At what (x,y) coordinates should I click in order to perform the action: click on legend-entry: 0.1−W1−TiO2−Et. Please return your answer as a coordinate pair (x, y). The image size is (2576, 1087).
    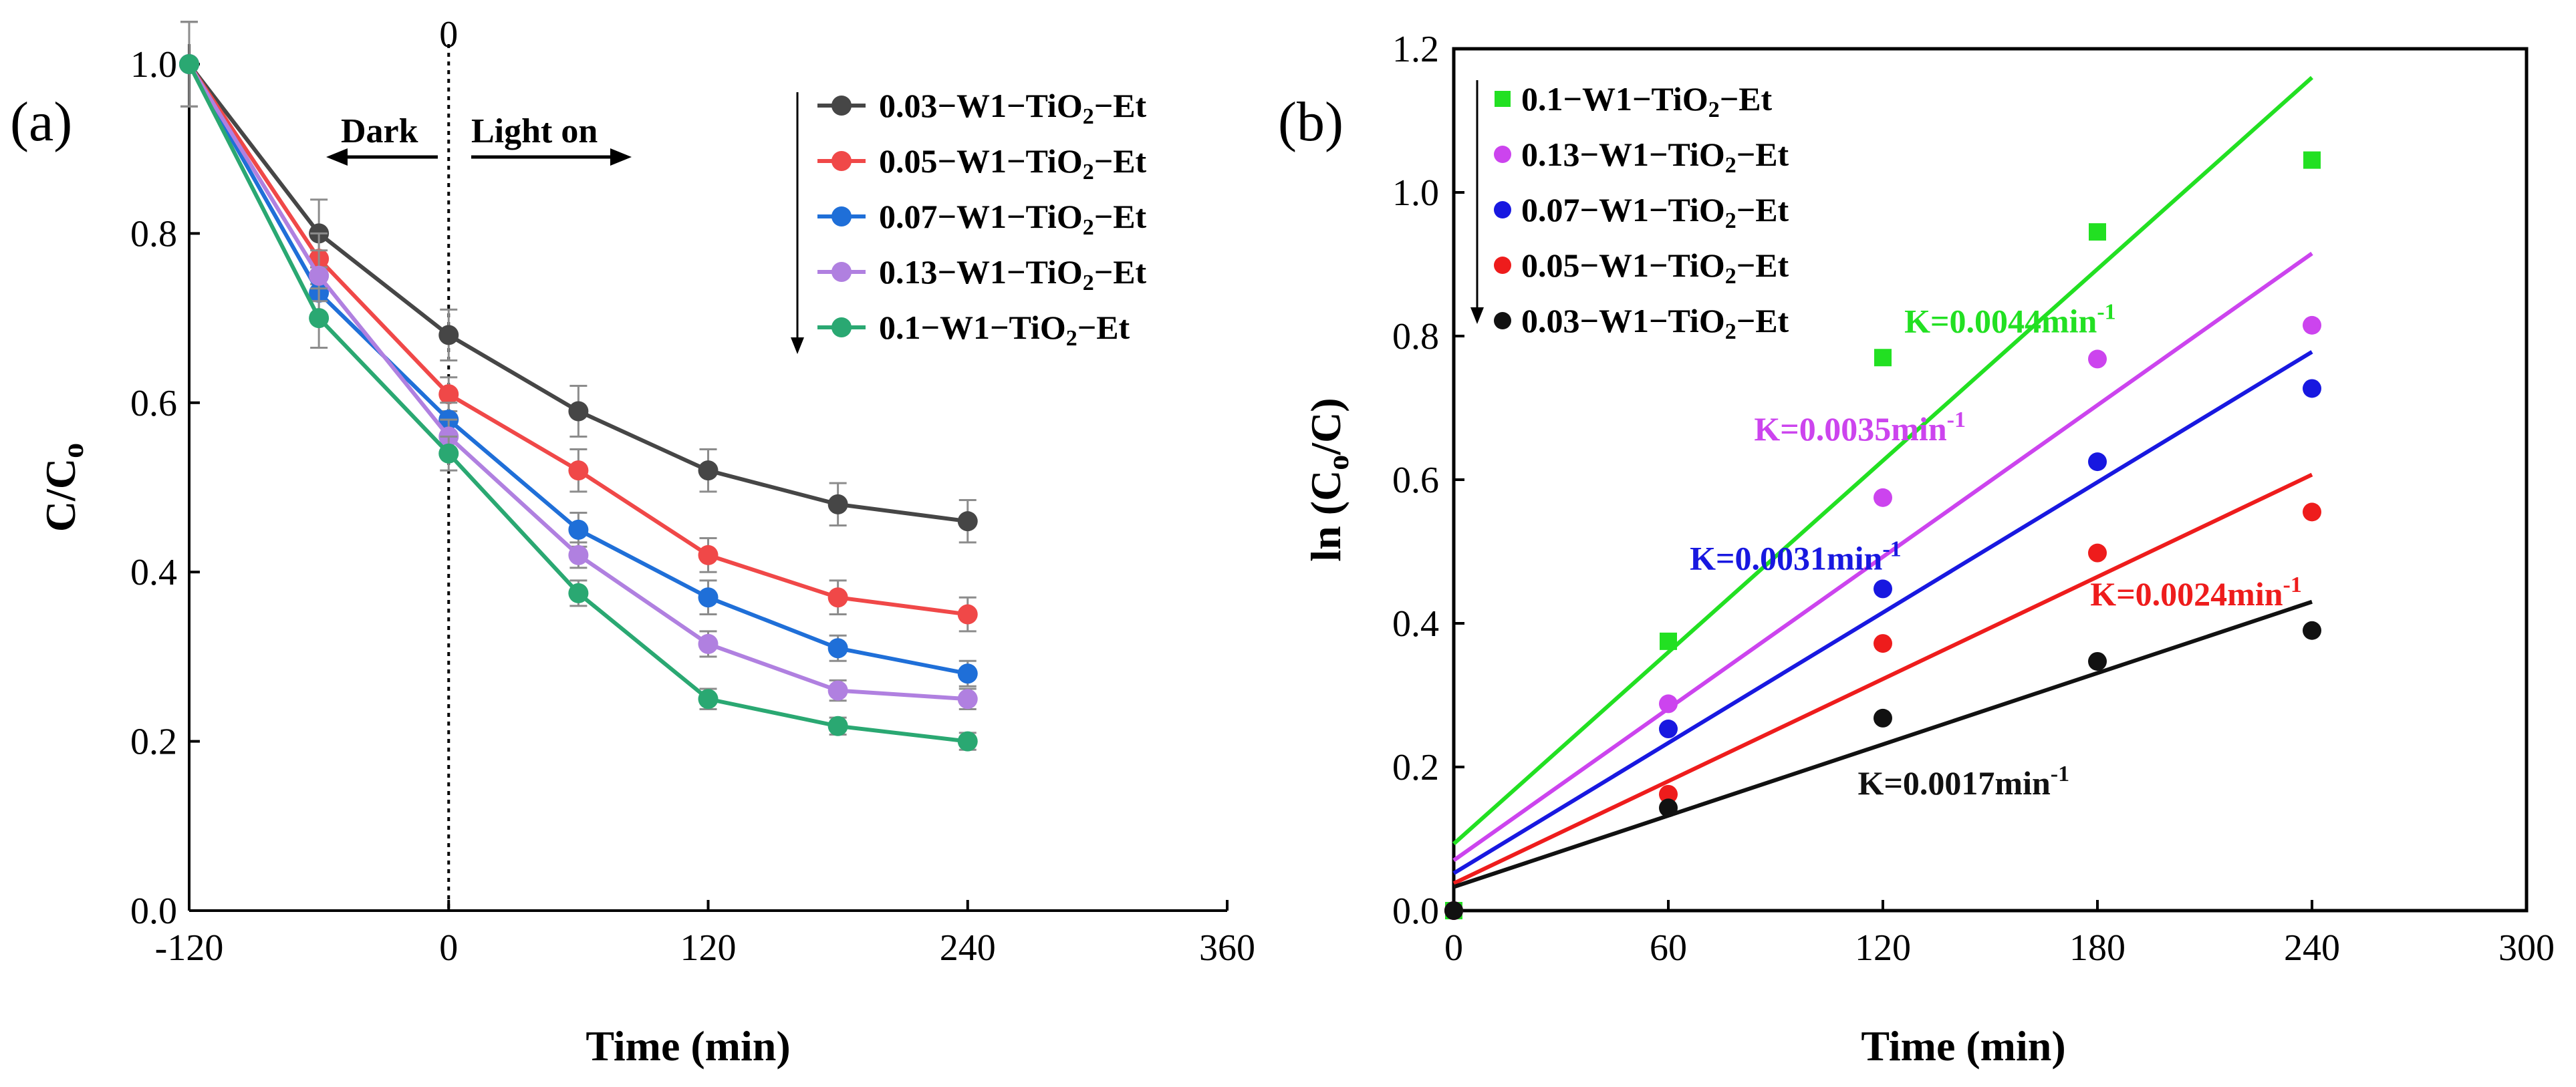
    Looking at the image, I should click on (1647, 101).